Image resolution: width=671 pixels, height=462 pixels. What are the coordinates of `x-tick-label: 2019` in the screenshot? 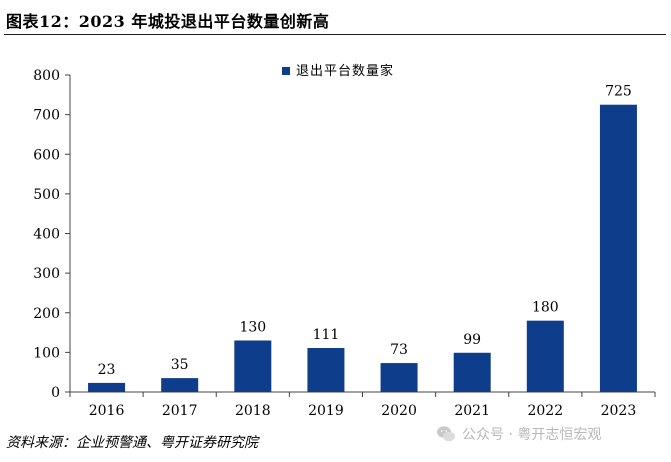 It's located at (326, 411).